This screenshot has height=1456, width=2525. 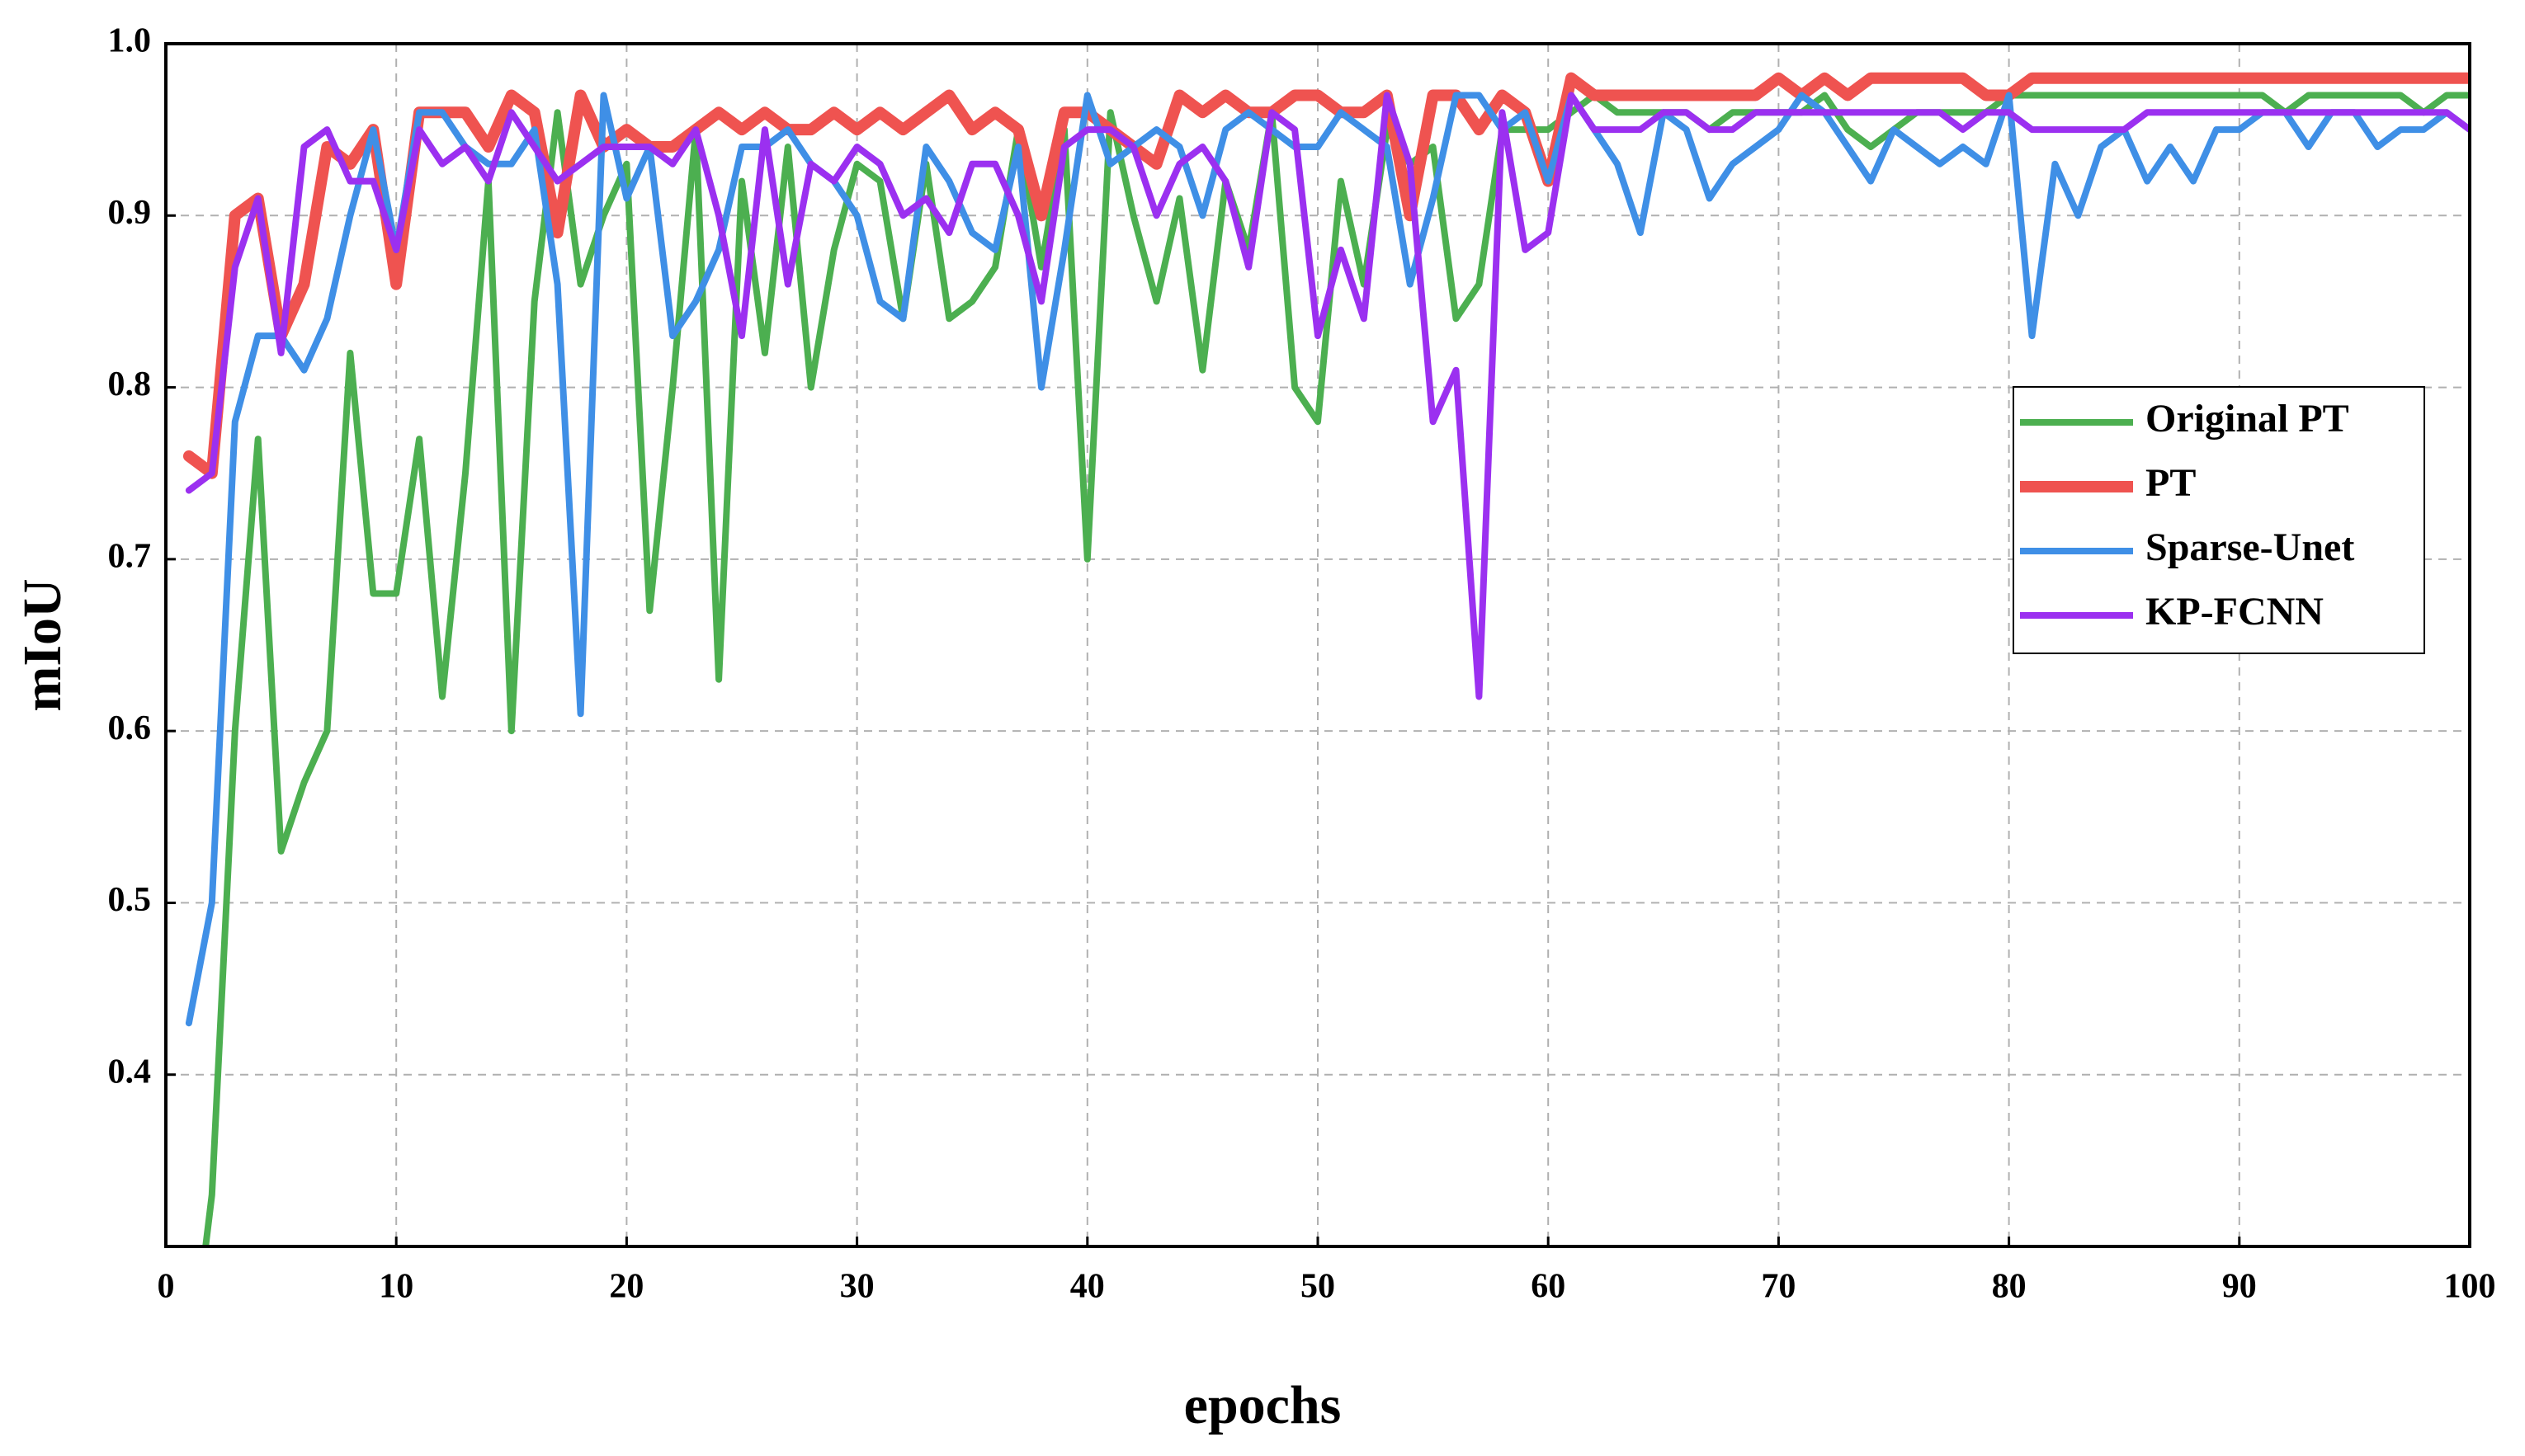 What do you see at coordinates (1778, 1287) in the screenshot?
I see `x-tick-label: 70` at bounding box center [1778, 1287].